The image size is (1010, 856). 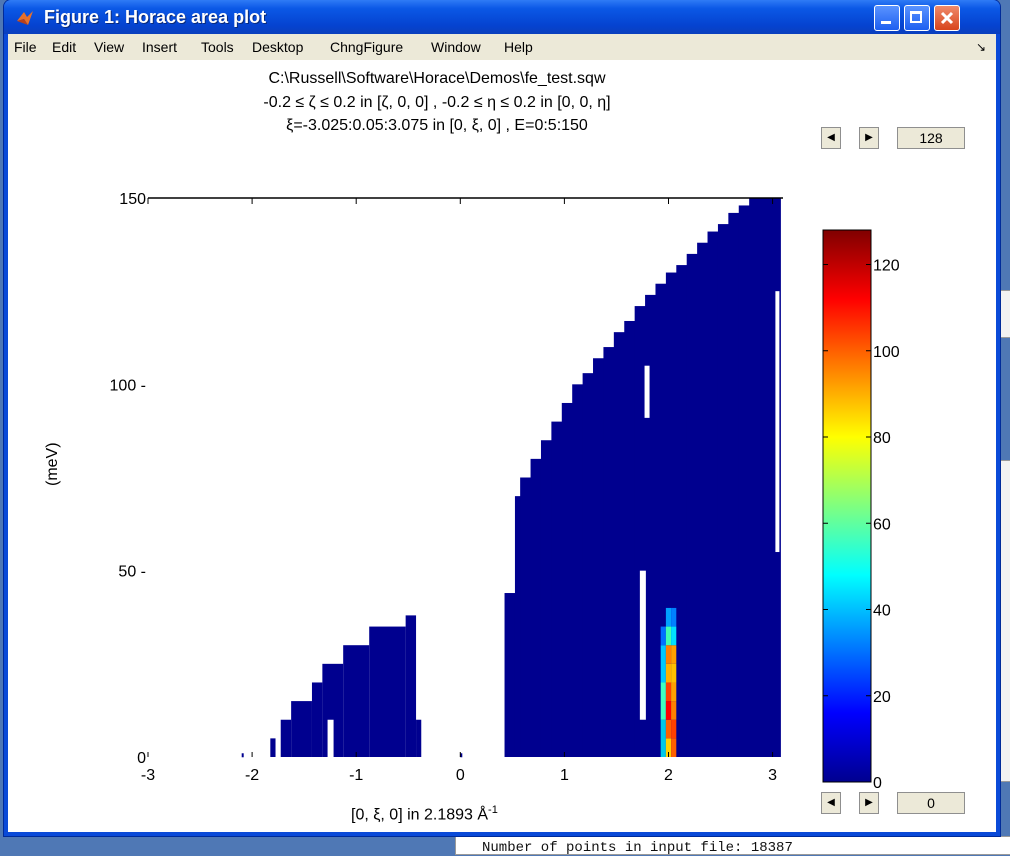 I want to click on colorbar-tick-label: 40, so click(x=882, y=611).